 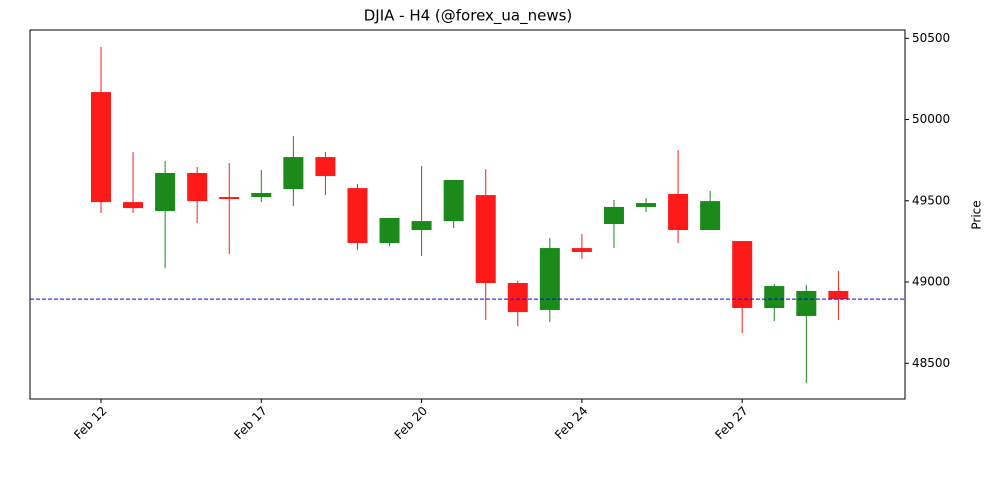 What do you see at coordinates (931, 38) in the screenshot?
I see `y-tick-label: 50500` at bounding box center [931, 38].